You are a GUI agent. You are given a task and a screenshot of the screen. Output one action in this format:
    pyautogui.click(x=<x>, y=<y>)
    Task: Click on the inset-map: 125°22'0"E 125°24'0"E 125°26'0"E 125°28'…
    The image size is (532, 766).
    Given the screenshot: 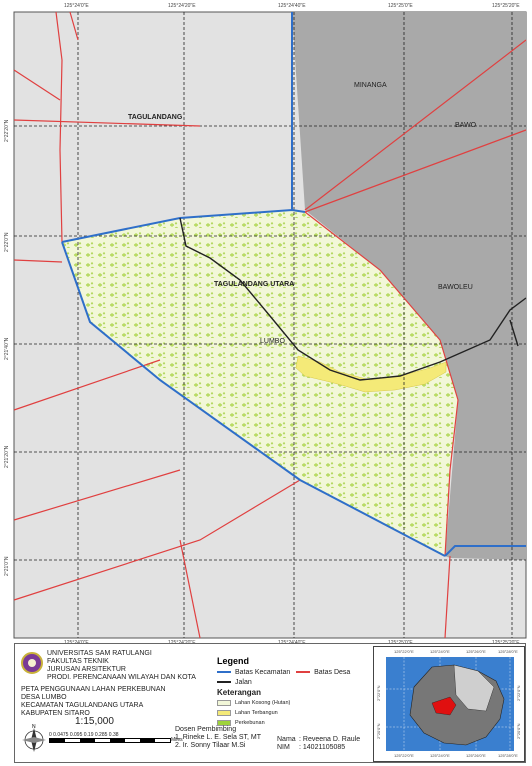 What is the action you would take?
    pyautogui.click(x=449, y=704)
    